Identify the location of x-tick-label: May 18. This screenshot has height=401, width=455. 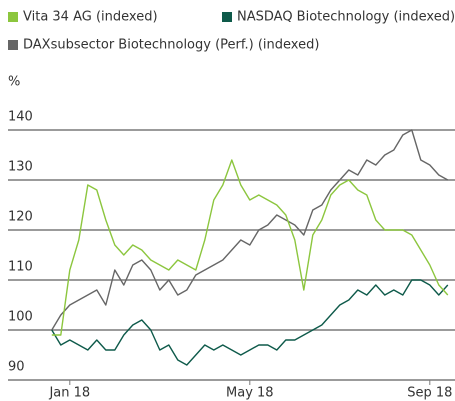
(250, 393).